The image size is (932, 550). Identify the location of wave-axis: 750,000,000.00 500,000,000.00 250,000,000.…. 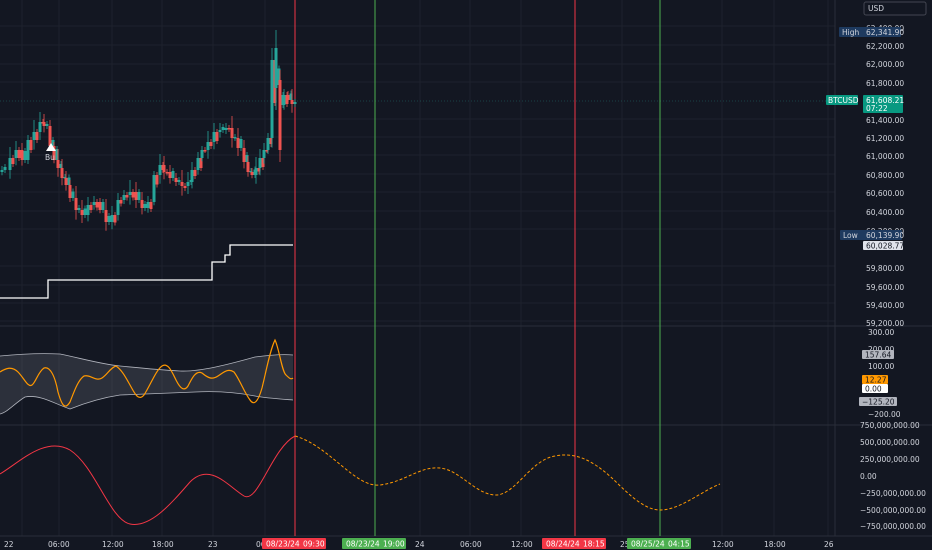
(893, 476).